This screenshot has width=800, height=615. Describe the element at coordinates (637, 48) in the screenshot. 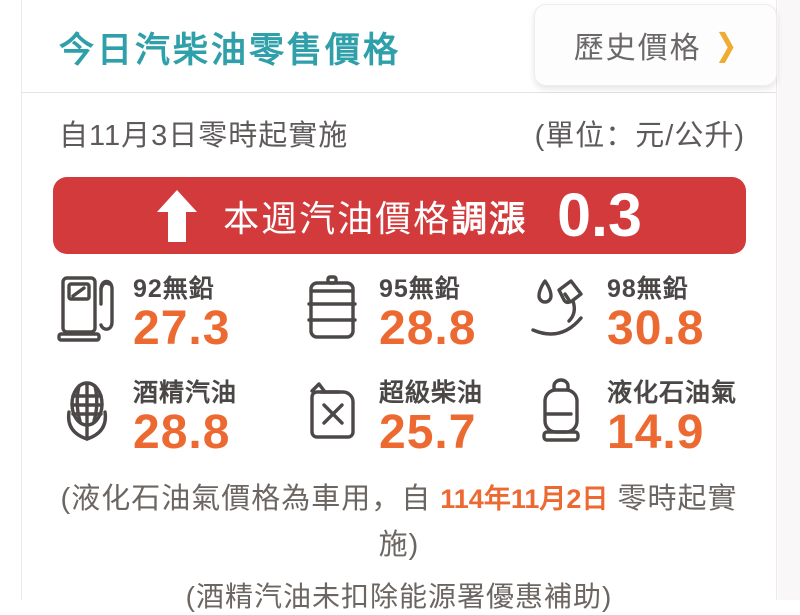

I see `history-price-label: 歷史價格` at that location.